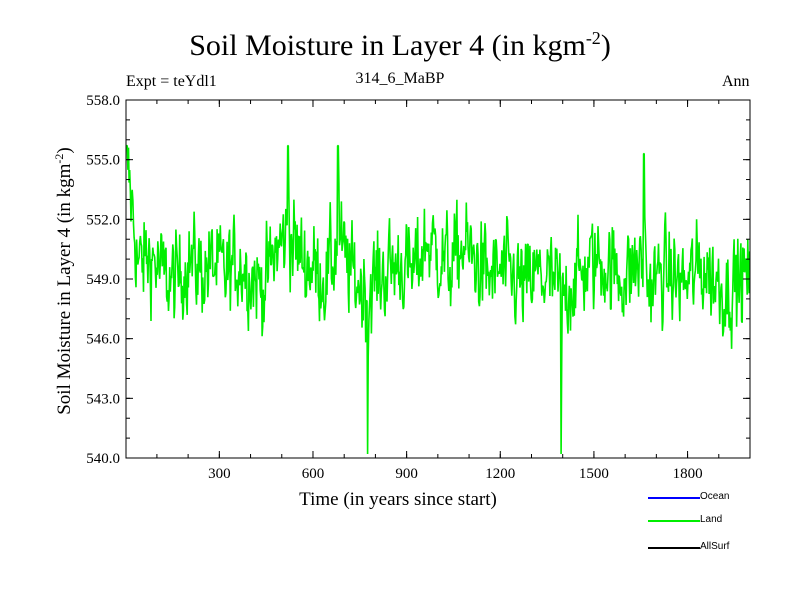 This screenshot has width=800, height=600. Describe the element at coordinates (103, 340) in the screenshot. I see `y-tick-label: 546.0` at that location.